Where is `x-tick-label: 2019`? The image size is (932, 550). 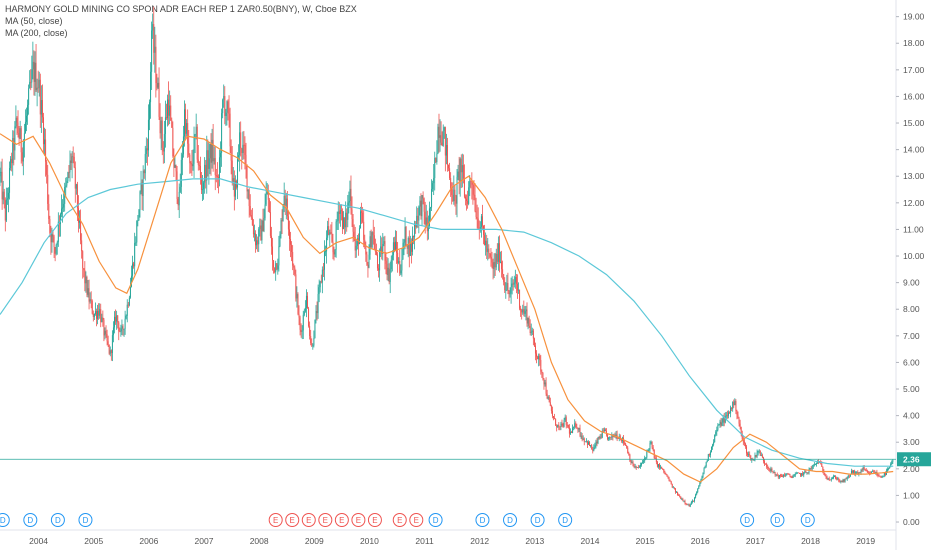 x-tick-label: 2019 is located at coordinates (865, 541).